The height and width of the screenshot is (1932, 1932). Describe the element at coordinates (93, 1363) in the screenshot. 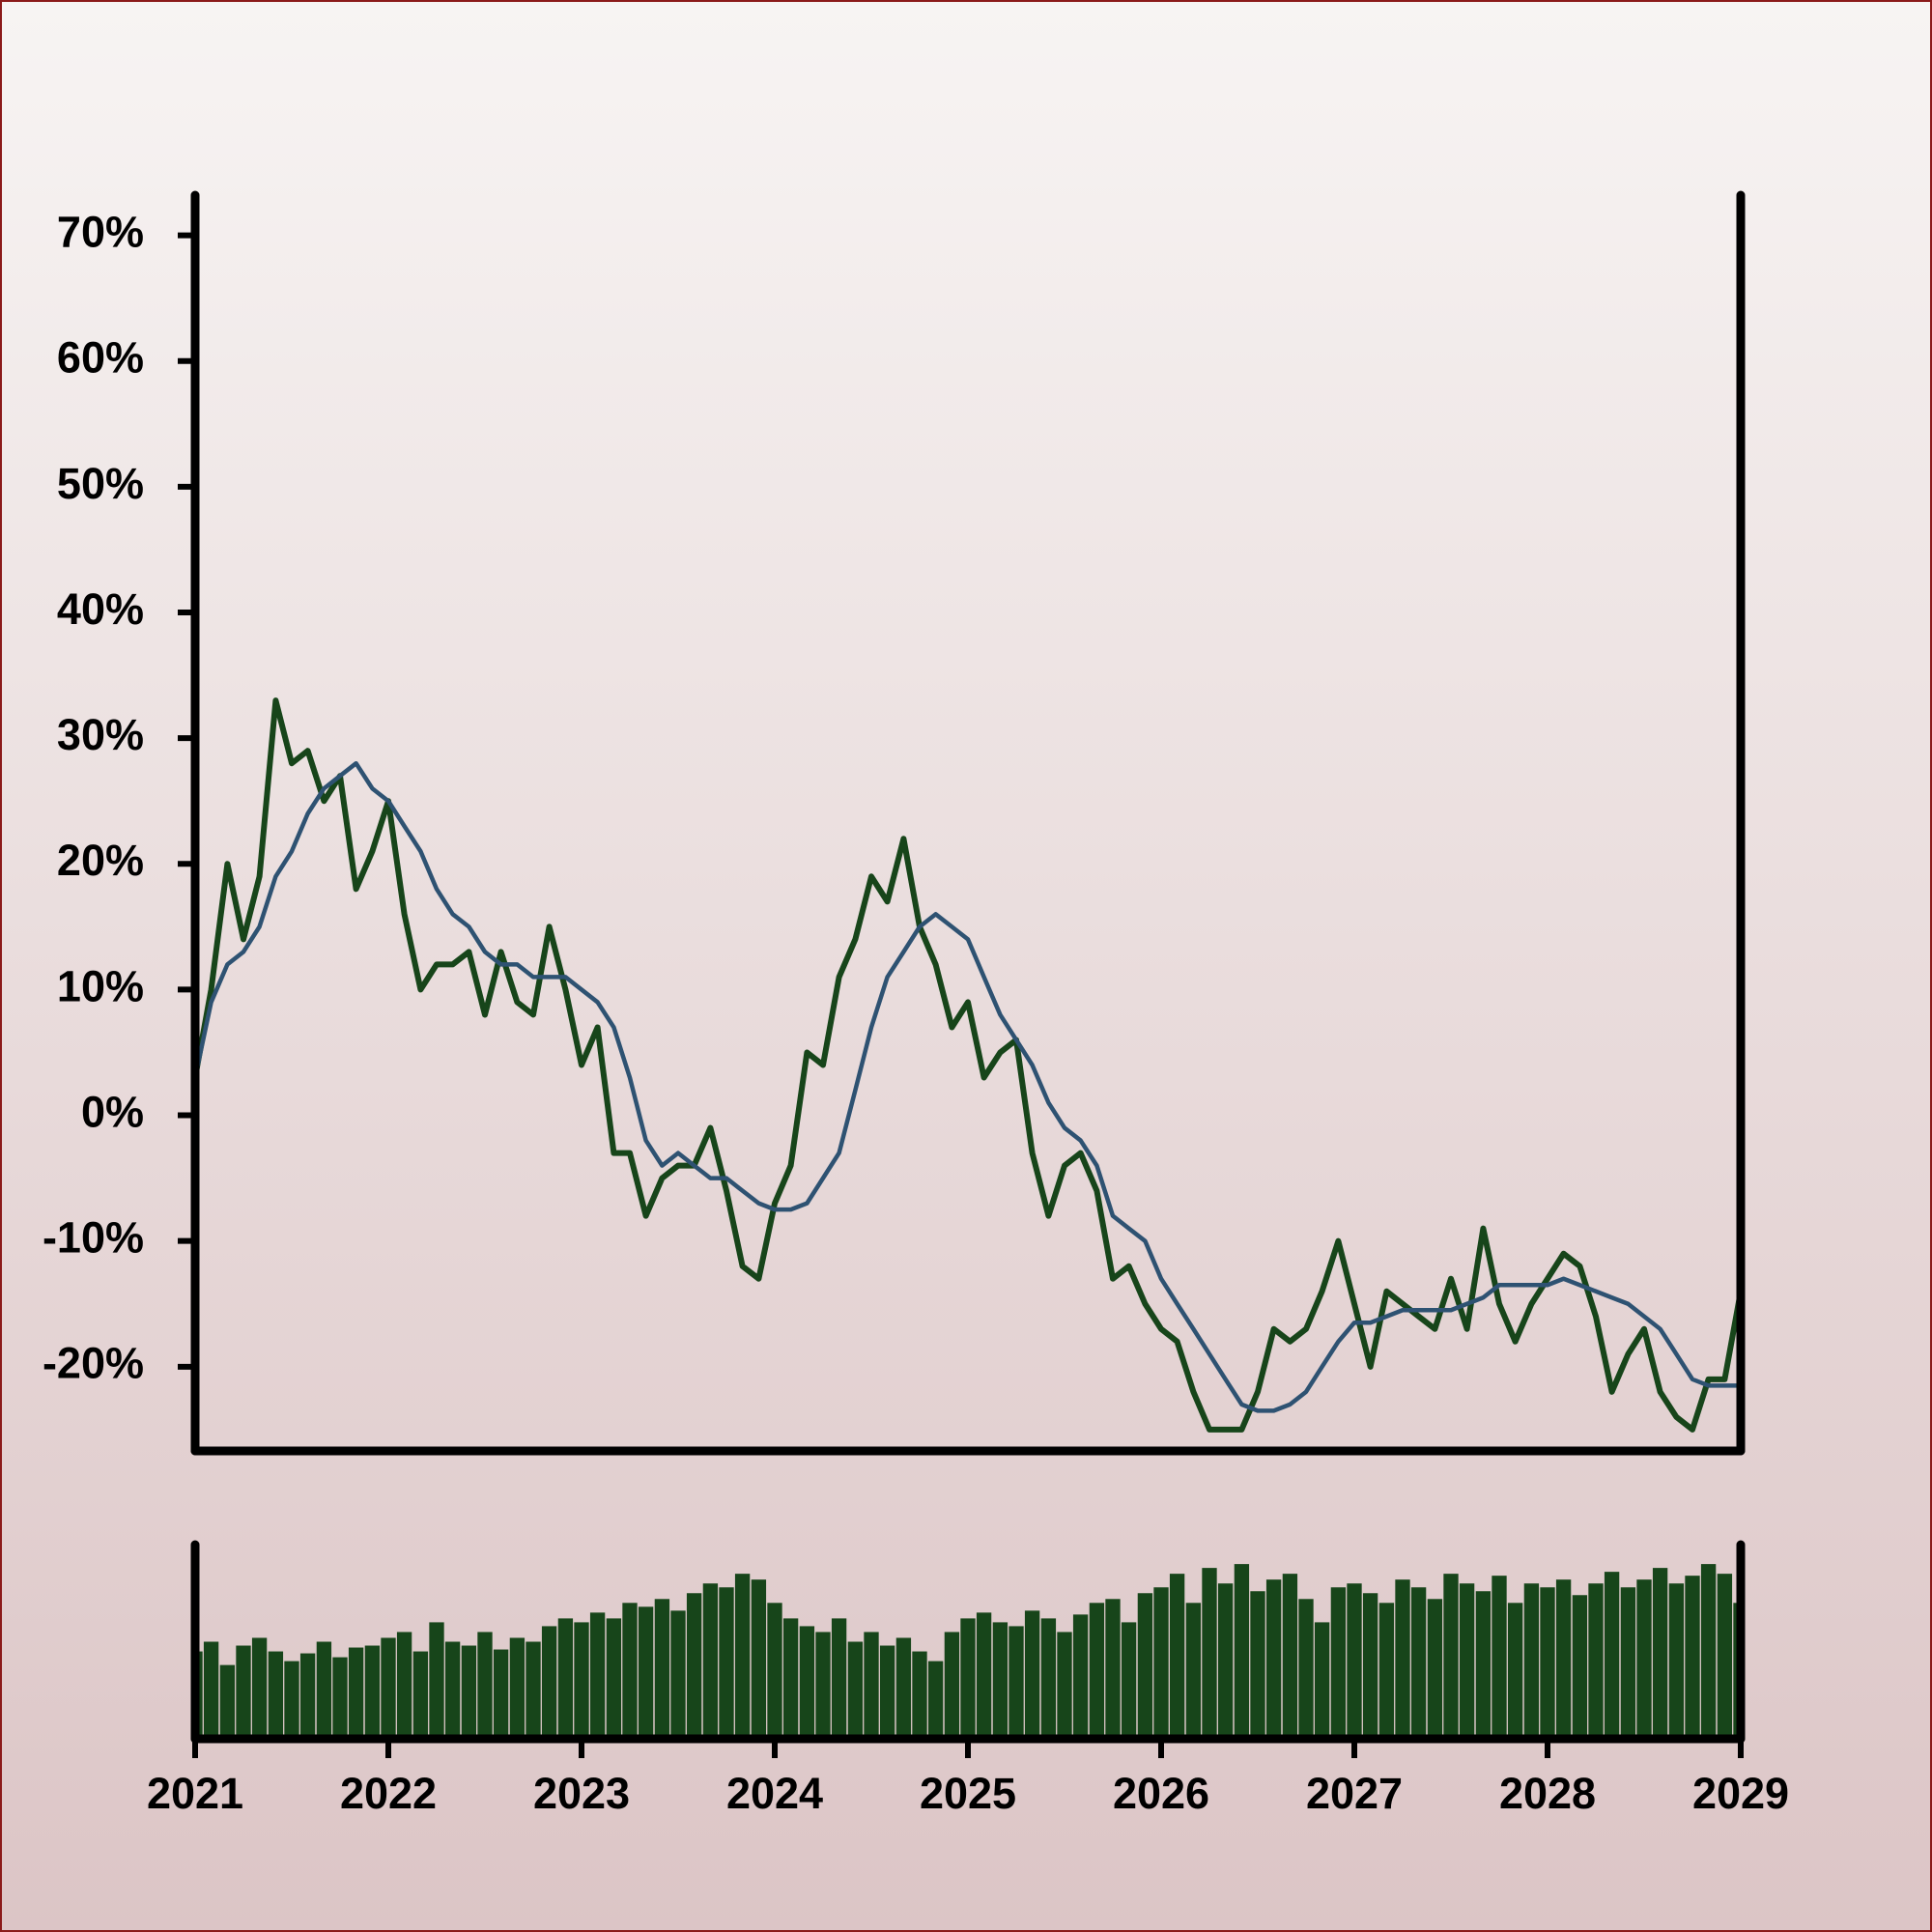

I see `y-tick-label: -20%` at that location.